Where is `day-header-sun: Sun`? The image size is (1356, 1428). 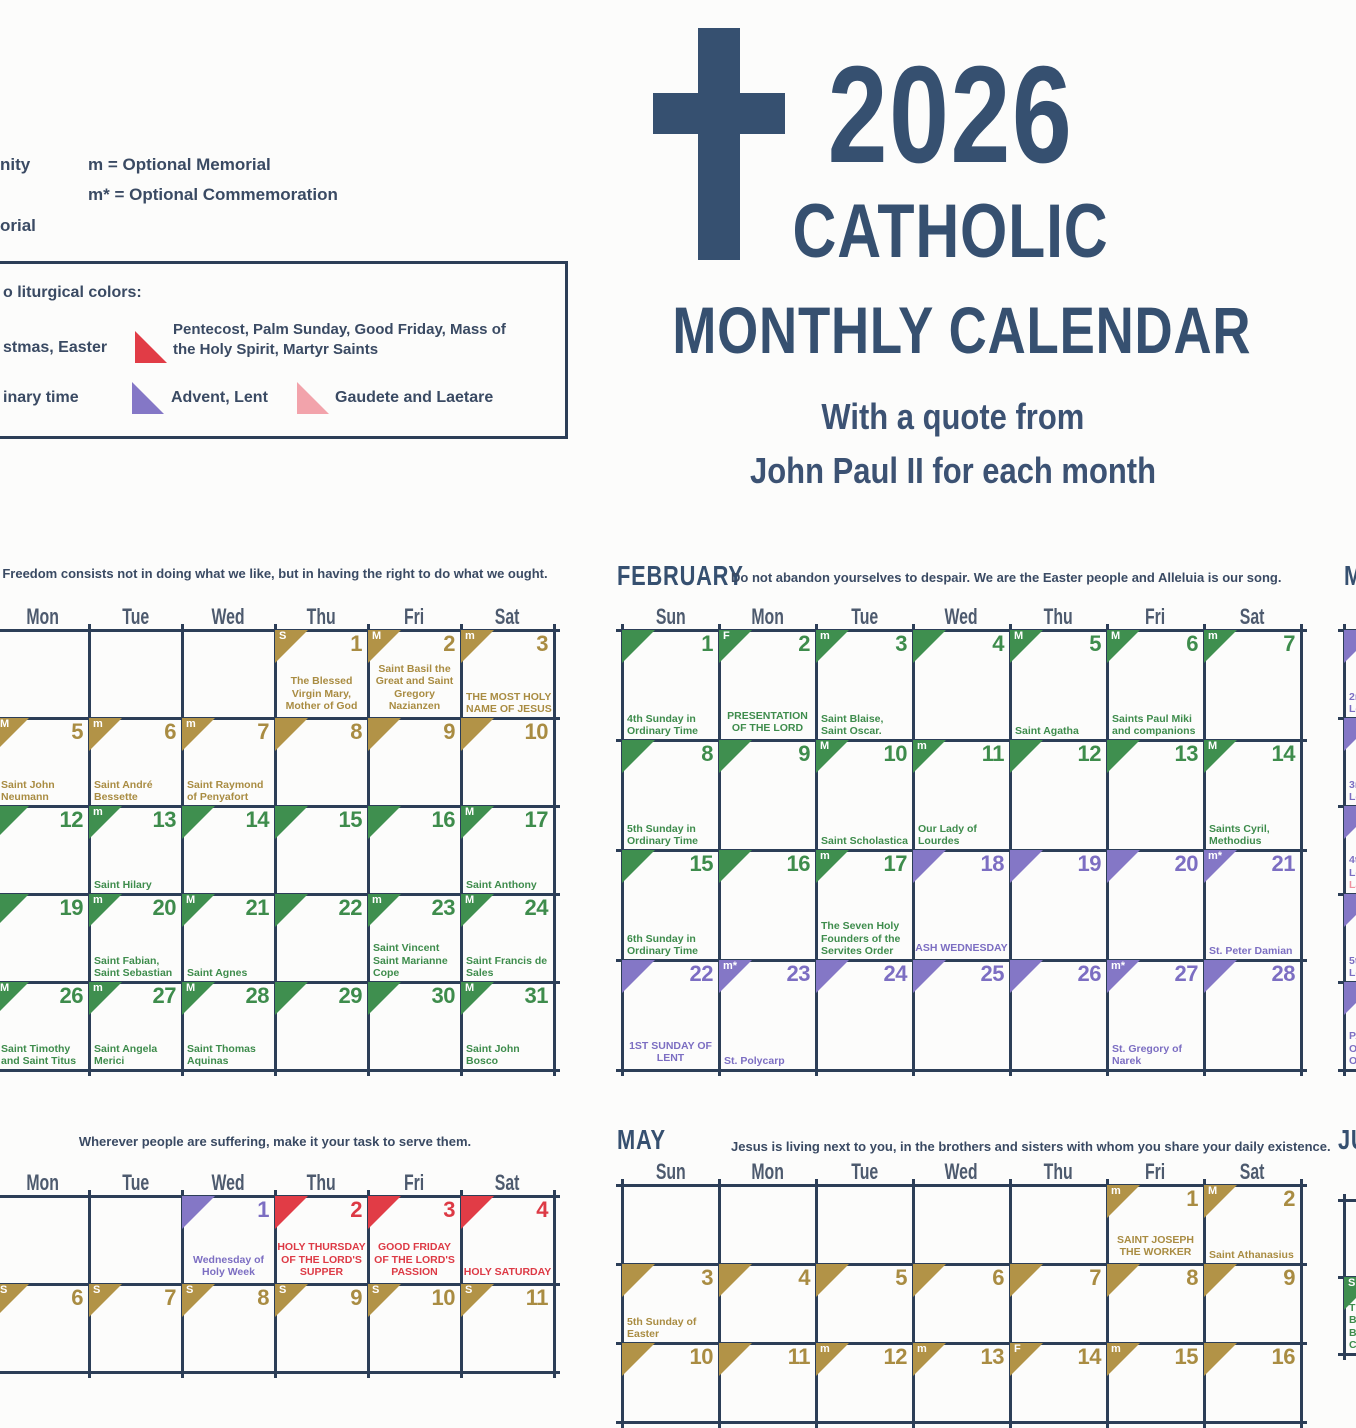 day-header-sun: Sun is located at coordinates (670, 616).